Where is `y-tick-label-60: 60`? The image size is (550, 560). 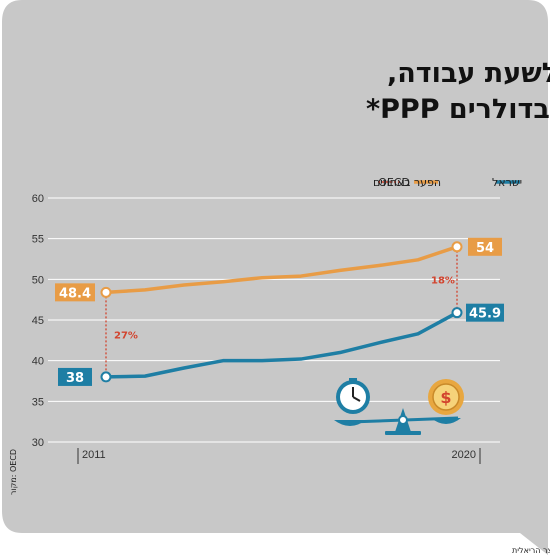
y-tick-label-60: 60 is located at coordinates (38, 199).